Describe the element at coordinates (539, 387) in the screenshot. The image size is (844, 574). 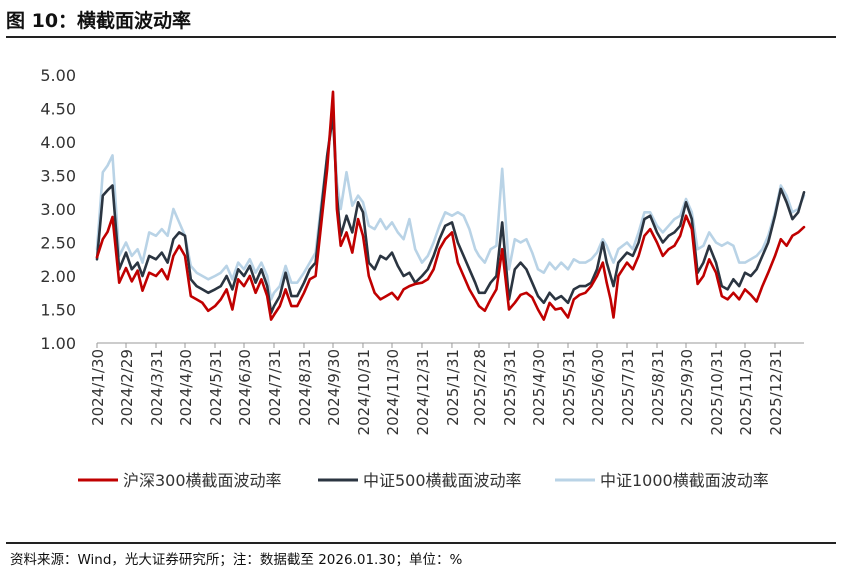
I see `x-tick-label: 2025/4/30` at that location.